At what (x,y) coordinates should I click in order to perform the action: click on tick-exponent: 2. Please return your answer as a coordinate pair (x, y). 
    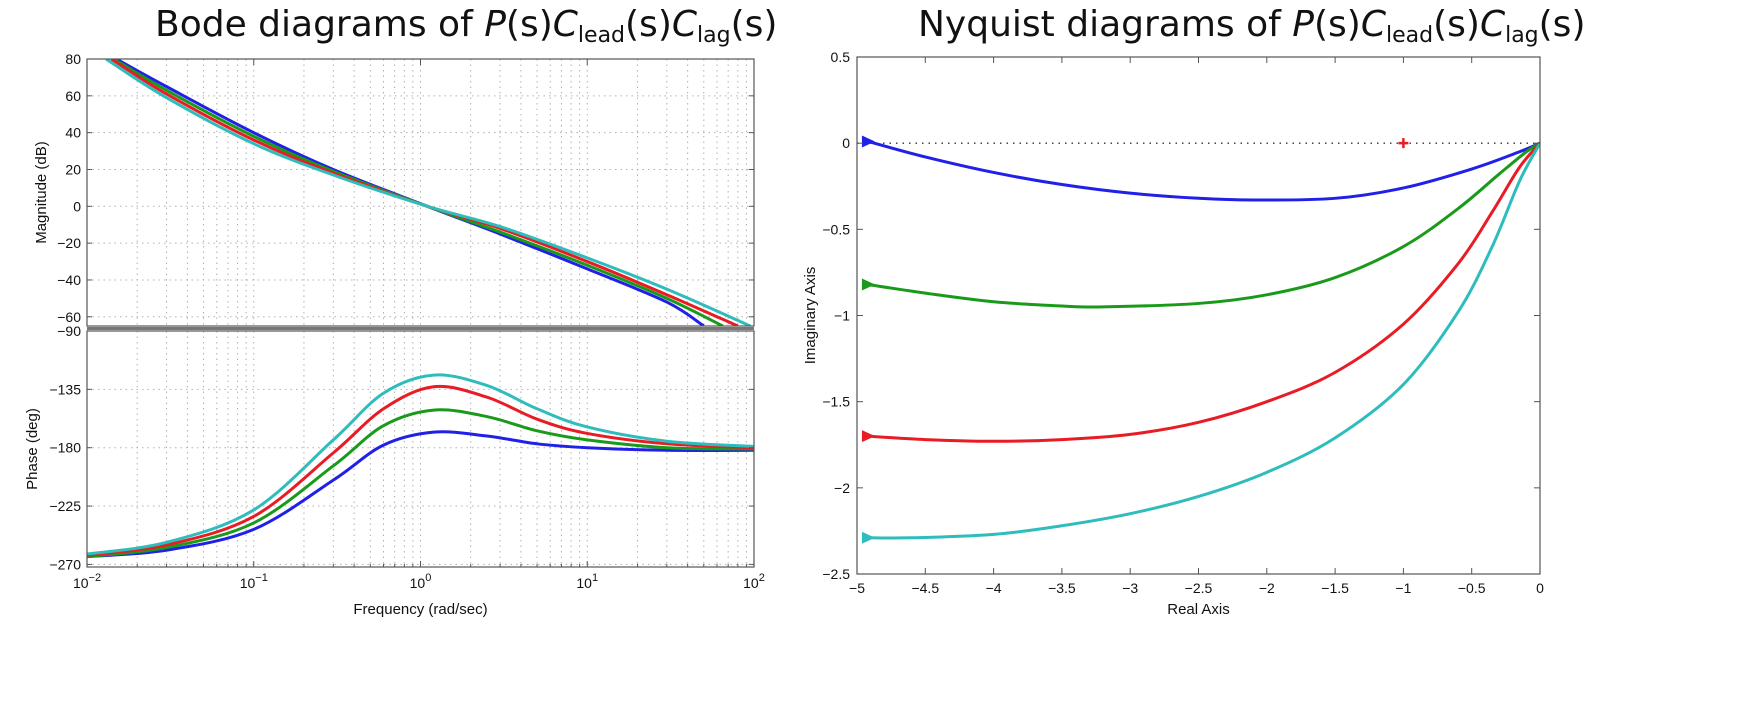
    Looking at the image, I should click on (762, 578).